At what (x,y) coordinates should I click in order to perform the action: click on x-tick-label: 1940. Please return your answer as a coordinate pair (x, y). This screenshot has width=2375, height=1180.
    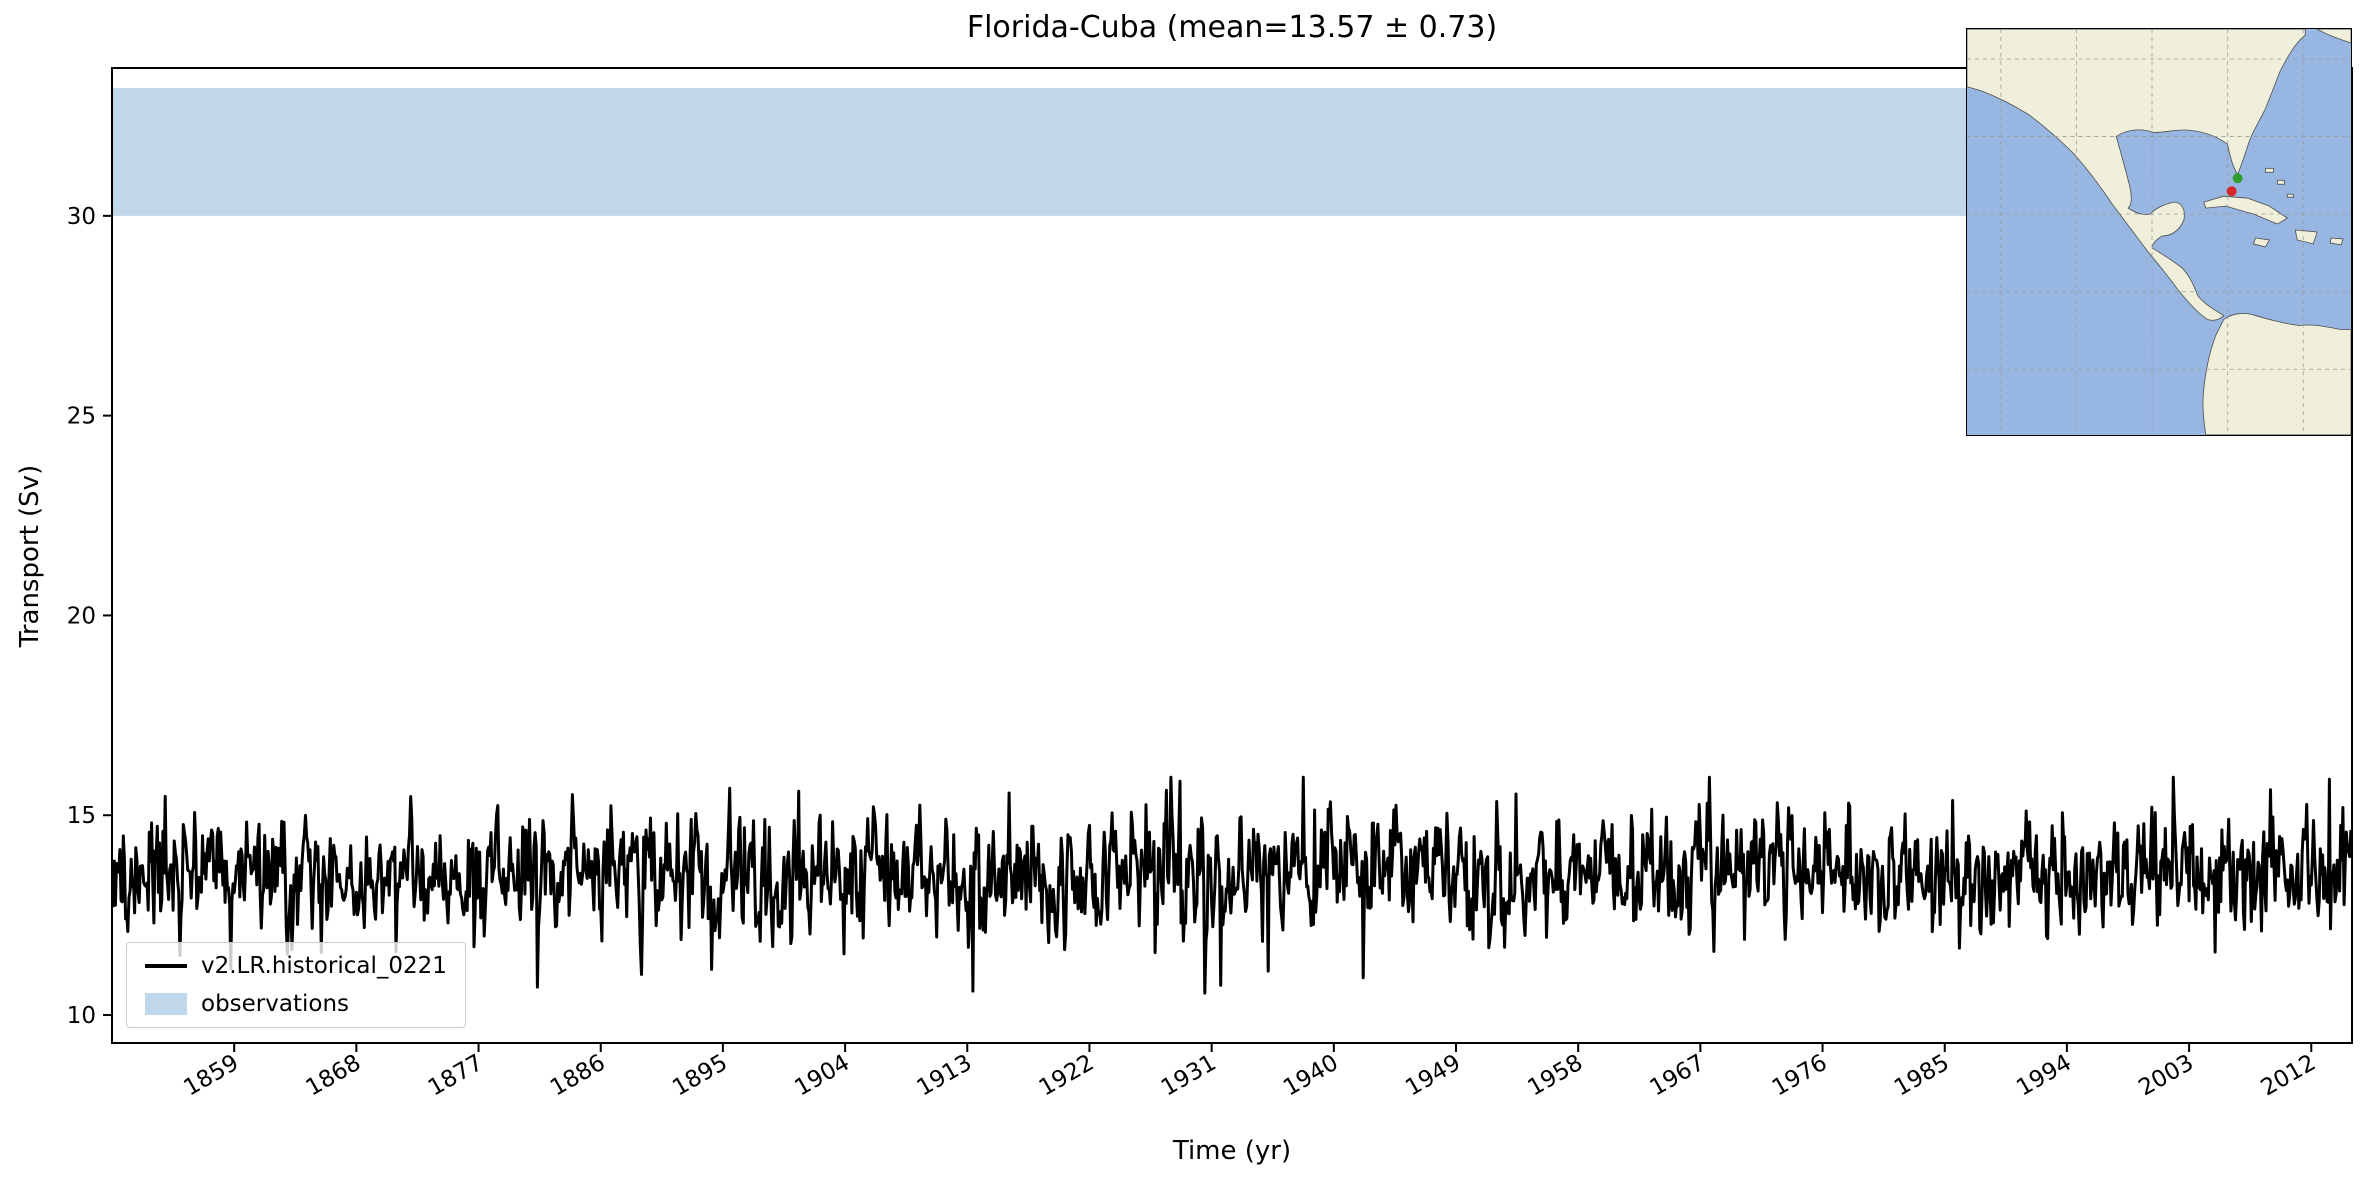
    Looking at the image, I should click on (1311, 1076).